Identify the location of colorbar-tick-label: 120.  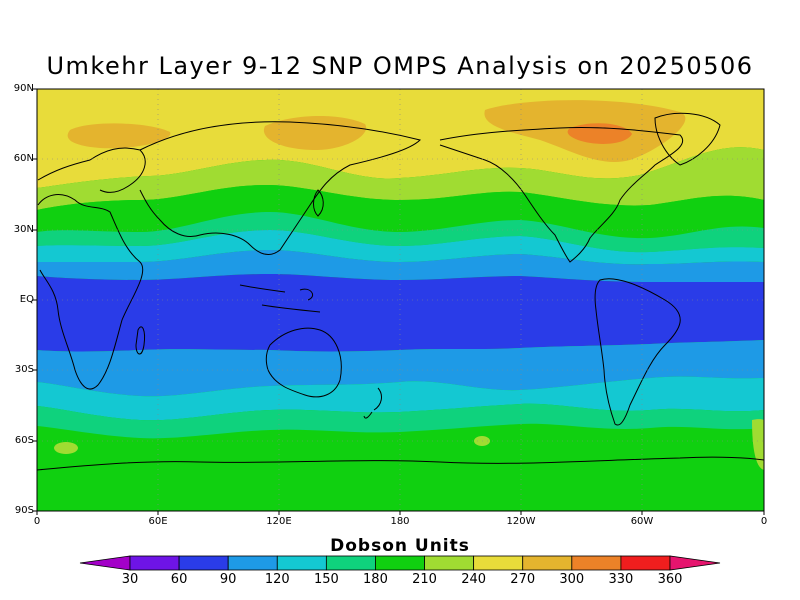
(277, 579).